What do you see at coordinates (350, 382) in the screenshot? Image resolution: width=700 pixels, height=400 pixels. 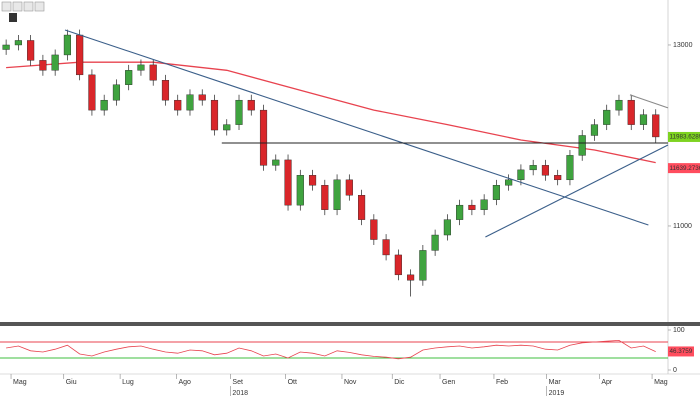 I see `x-tick-label: Nov` at bounding box center [350, 382].